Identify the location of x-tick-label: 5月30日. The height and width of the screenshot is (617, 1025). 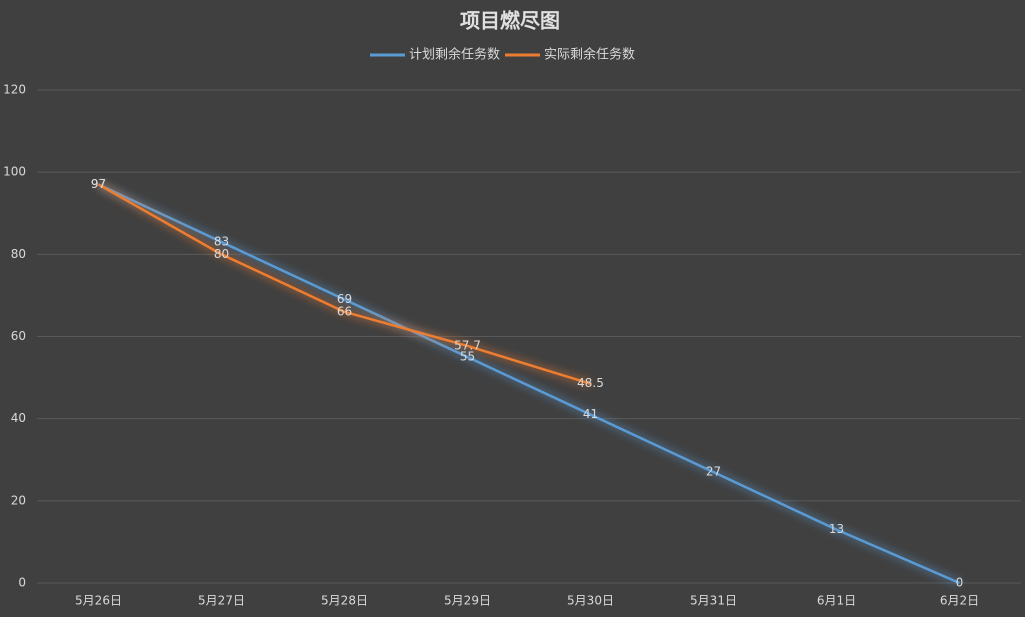
(590, 601).